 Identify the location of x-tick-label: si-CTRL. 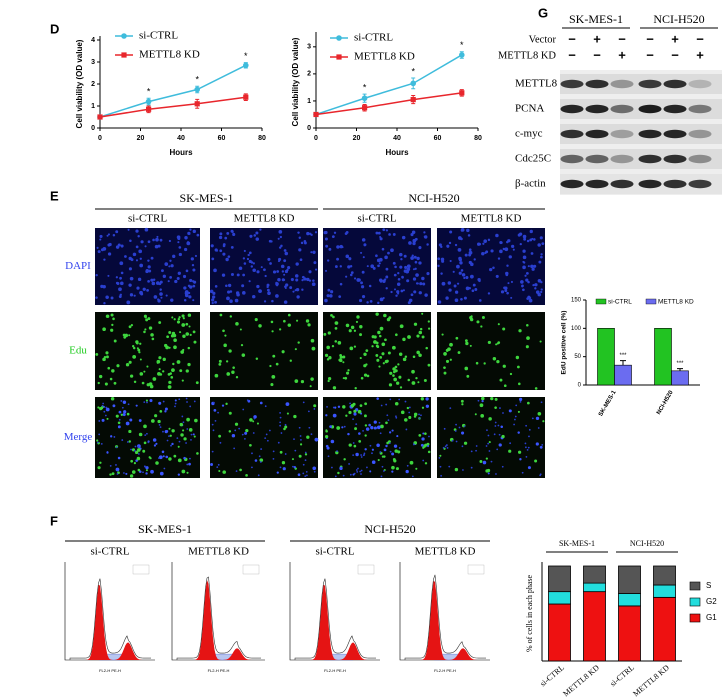
(622, 675).